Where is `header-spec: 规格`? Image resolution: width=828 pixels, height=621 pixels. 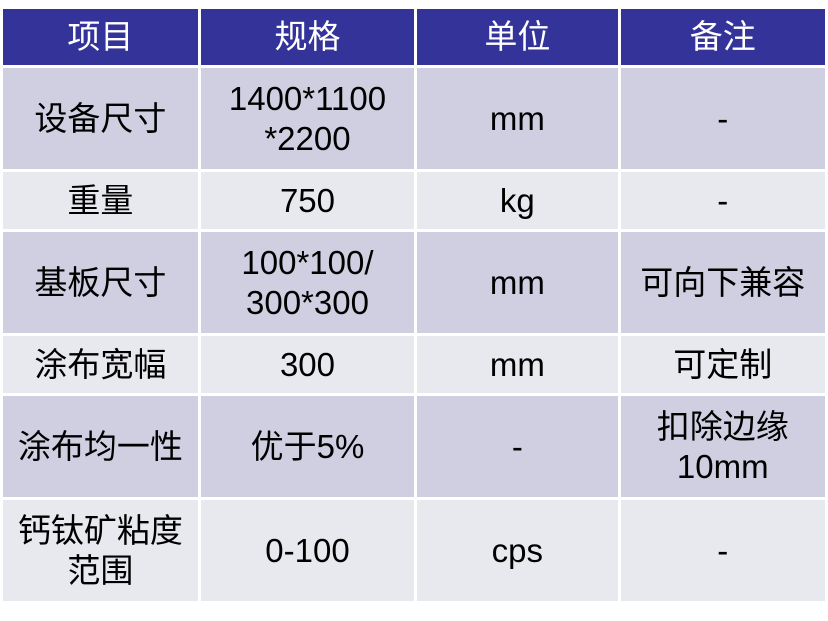 header-spec: 规格 is located at coordinates (307, 37).